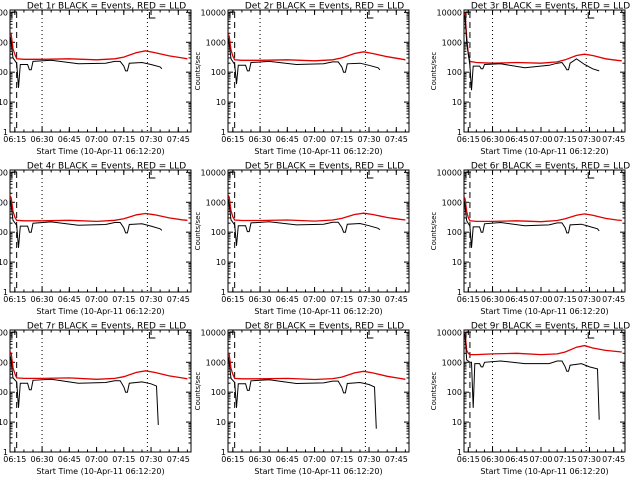  I want to click on panel-title: Det 9r BLACK = Events, RED = LLD, so click(550, 327).